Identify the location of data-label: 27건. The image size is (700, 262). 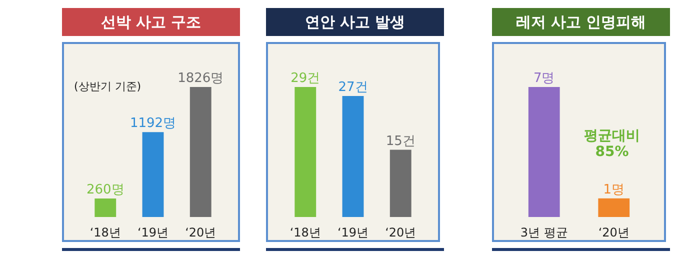
(353, 87).